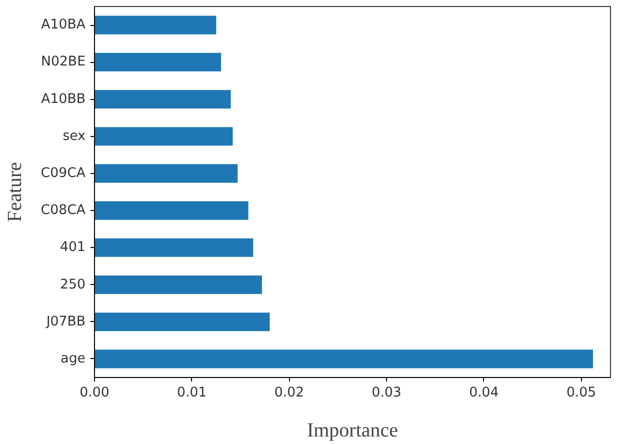 This screenshot has height=444, width=624. What do you see at coordinates (352, 431) in the screenshot?
I see `x-axis-title: Importance` at bounding box center [352, 431].